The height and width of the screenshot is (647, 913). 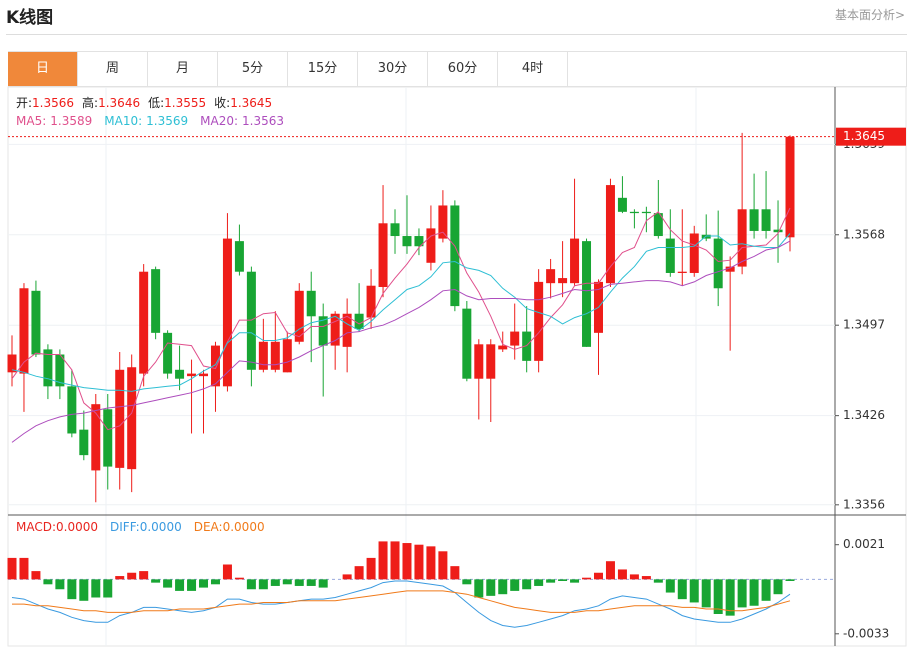 What do you see at coordinates (401, 604) in the screenshot?
I see `macd-line` at bounding box center [401, 604].